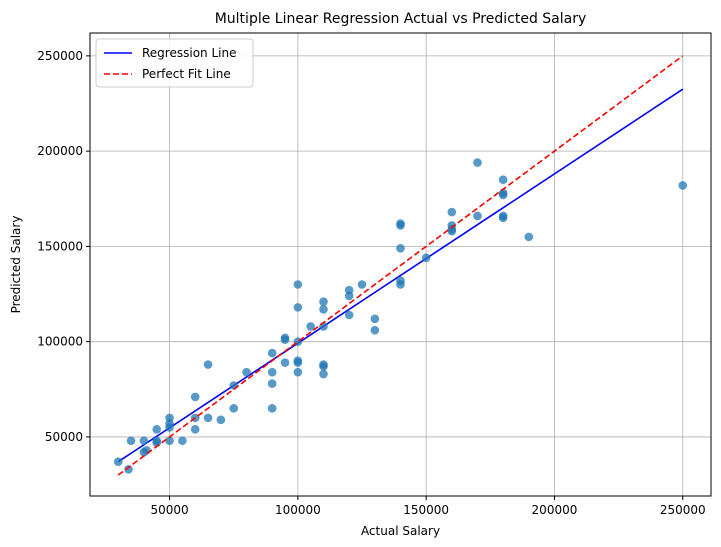 The image size is (721, 547). I want to click on legend: Regression Line Perfect Fit Line, so click(174, 63).